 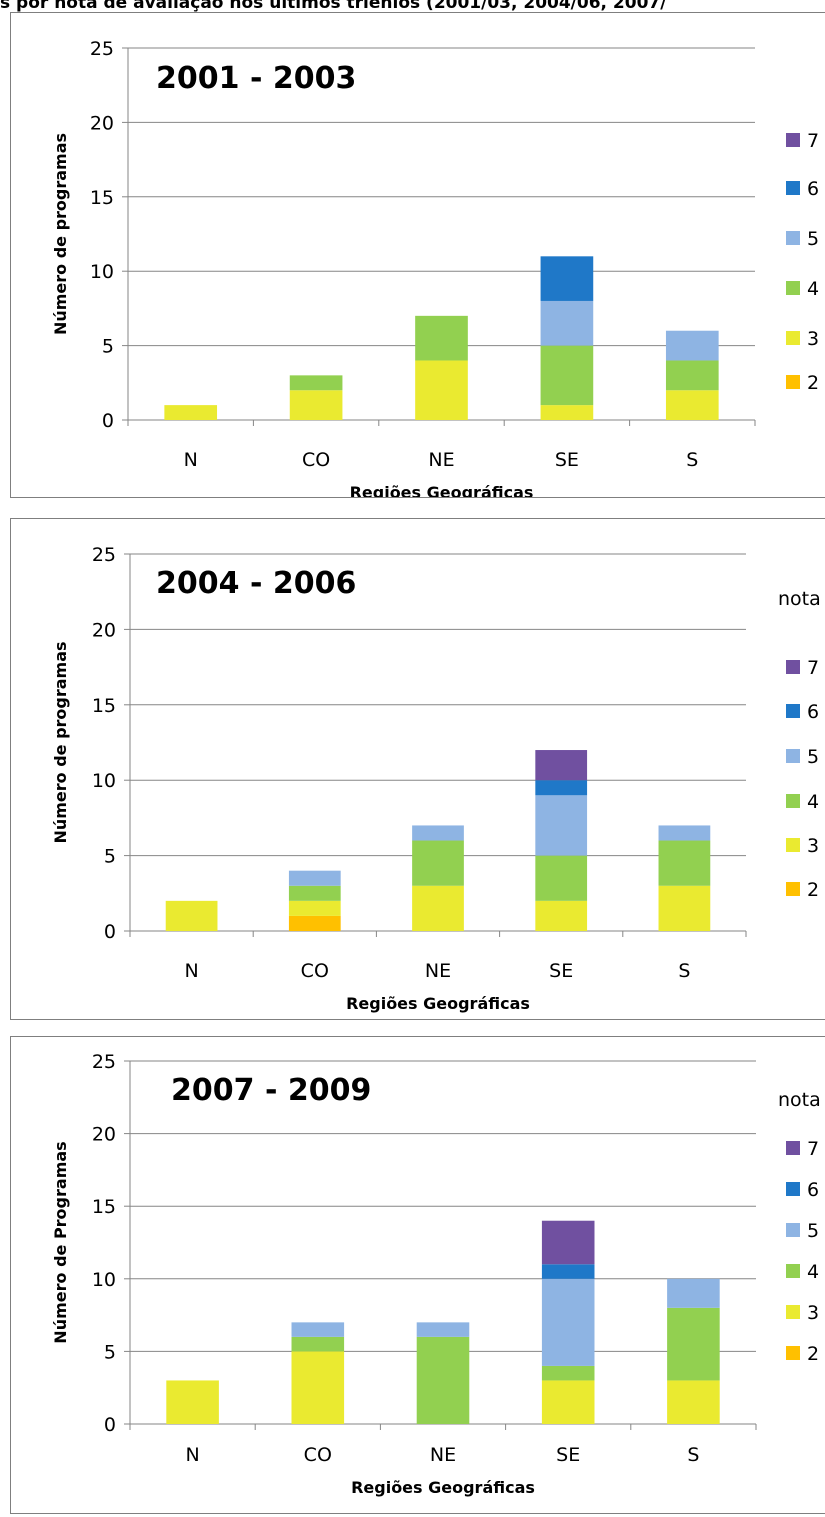 What do you see at coordinates (256, 583) in the screenshot?
I see `chart-title: 2004 - 2006` at bounding box center [256, 583].